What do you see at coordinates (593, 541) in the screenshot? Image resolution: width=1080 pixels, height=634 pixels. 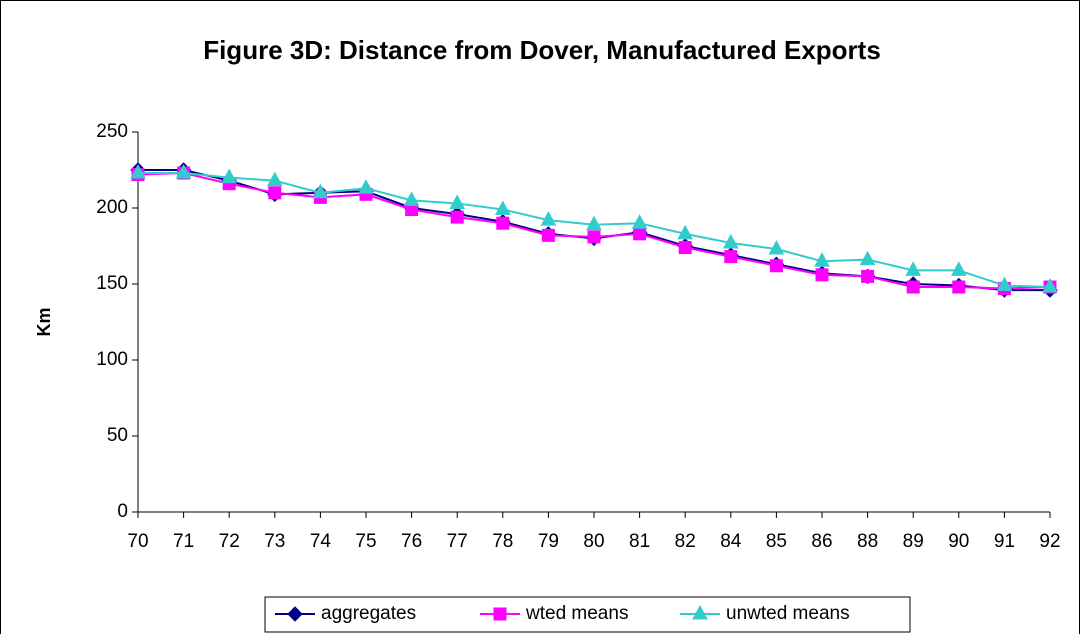 I see `x-tick-label: 80` at bounding box center [593, 541].